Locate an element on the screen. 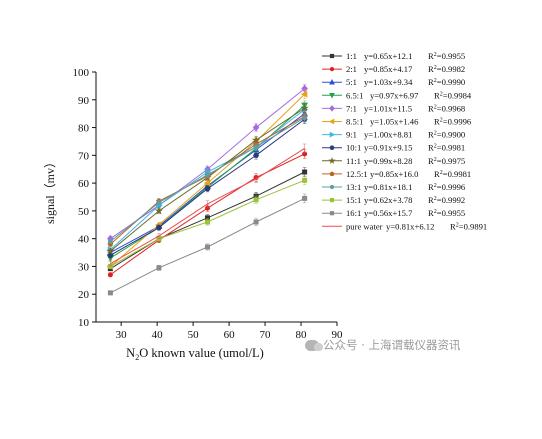  y-tick-label: 90 is located at coordinates (84, 101).